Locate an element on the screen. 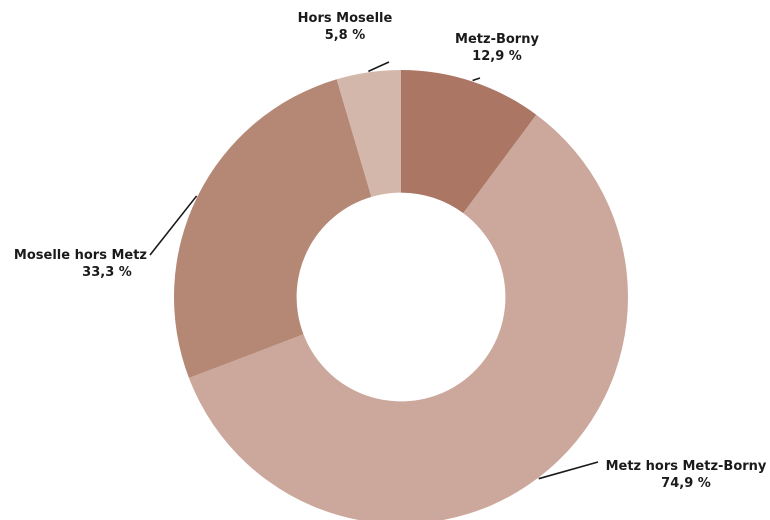 Image resolution: width=770 pixels, height=520 pixels. slice-label: Hors Moselle is located at coordinates (345, 18).